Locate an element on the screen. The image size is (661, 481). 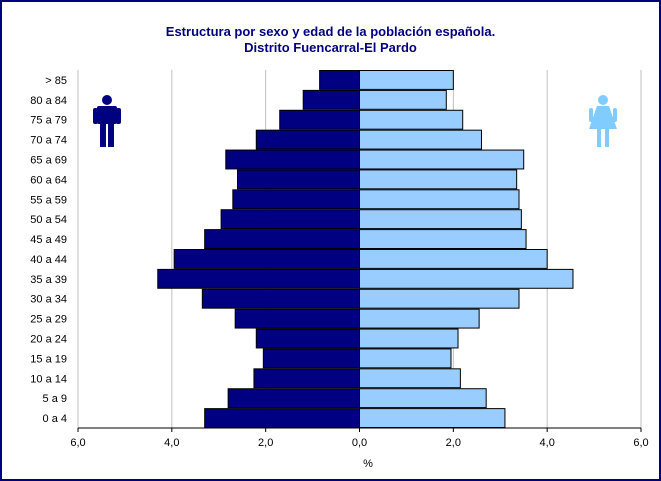
x-tick-label: 0,0 is located at coordinates (359, 443).